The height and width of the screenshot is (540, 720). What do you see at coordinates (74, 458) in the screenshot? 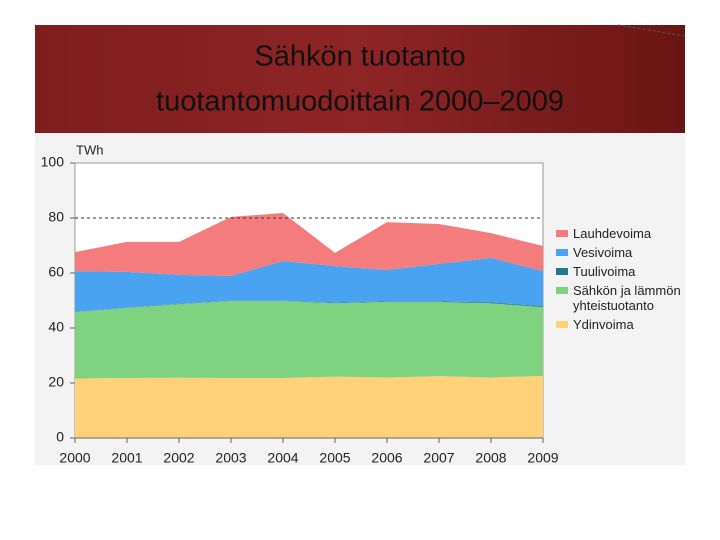
I see `x-tick-label: 2000` at bounding box center [74, 458].